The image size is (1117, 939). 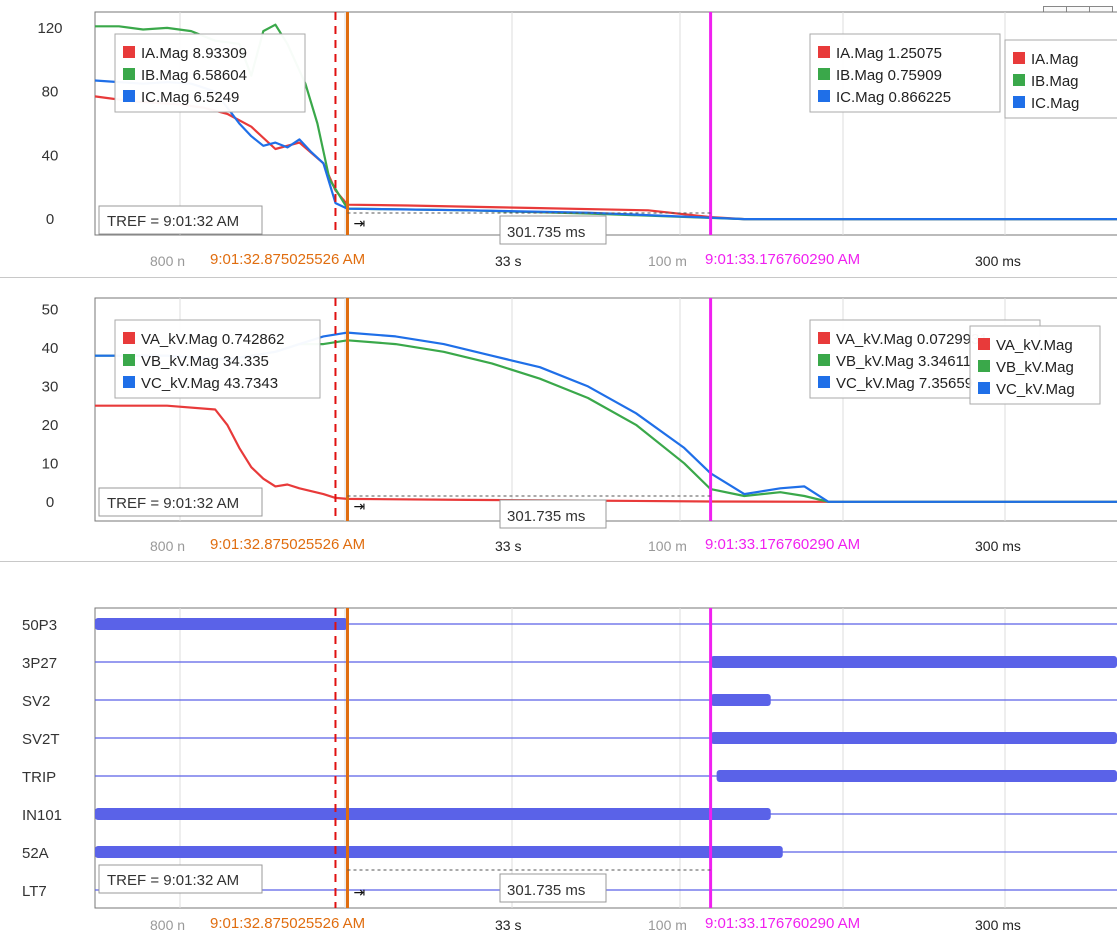 What do you see at coordinates (50, 463) in the screenshot?
I see `y-tick-label: 10` at bounding box center [50, 463].